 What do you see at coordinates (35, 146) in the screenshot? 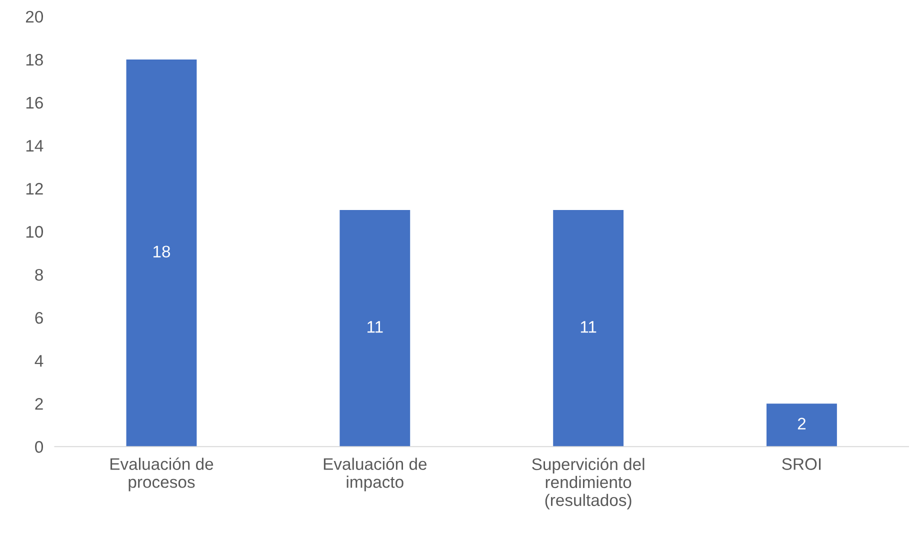
I see `y-tick-label: 14` at bounding box center [35, 146].